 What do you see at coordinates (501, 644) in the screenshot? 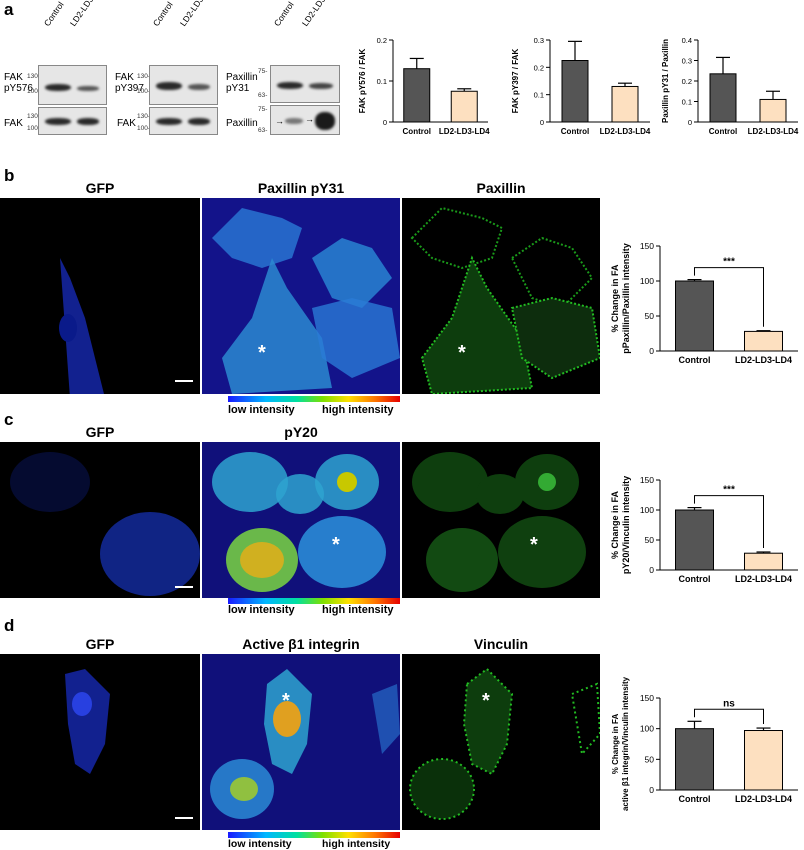
I see `image-title-vinculin: Vinculin` at bounding box center [501, 644].